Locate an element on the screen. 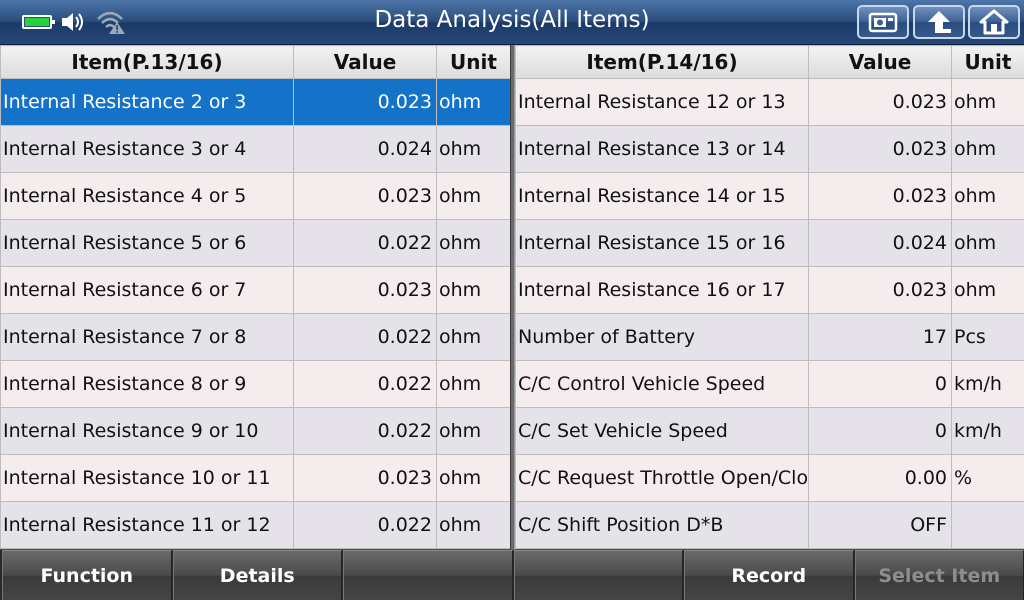 This screenshot has height=600, width=1024. table-row: Internal Resistance 11 or 12 0.022 ohm is located at coordinates (255, 525).